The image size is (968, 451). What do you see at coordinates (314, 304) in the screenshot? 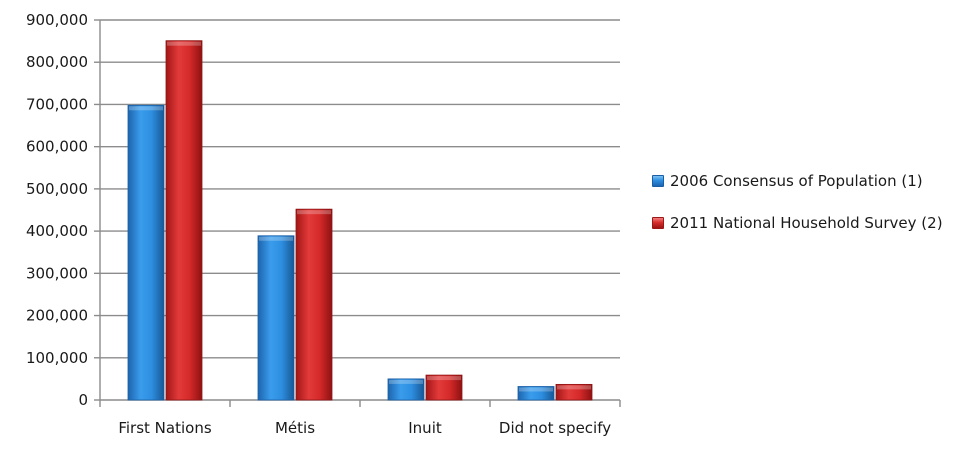
I see `bar-2011-m-tis` at bounding box center [314, 304].